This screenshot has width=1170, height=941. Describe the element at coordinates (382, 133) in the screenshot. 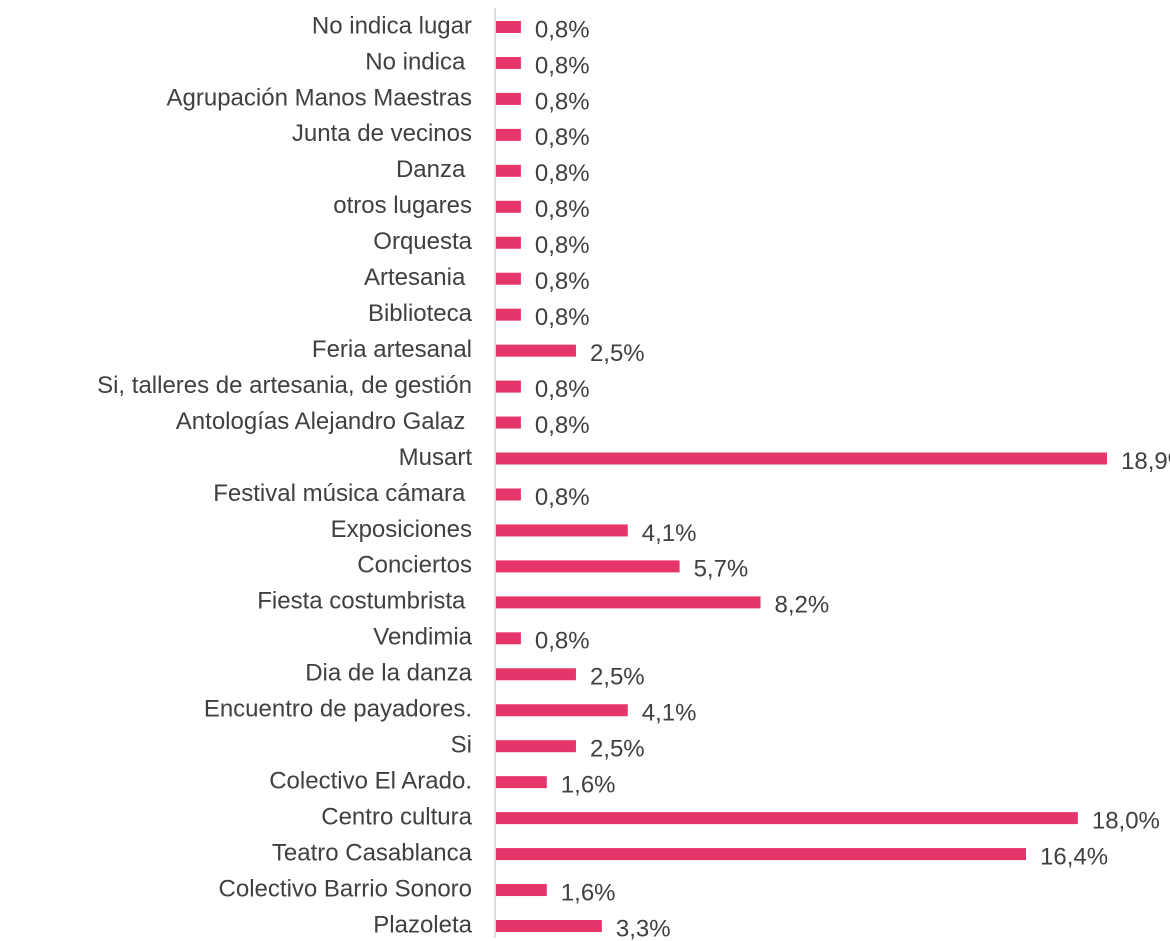

I see `category-label: Junta de vecinos` at that location.